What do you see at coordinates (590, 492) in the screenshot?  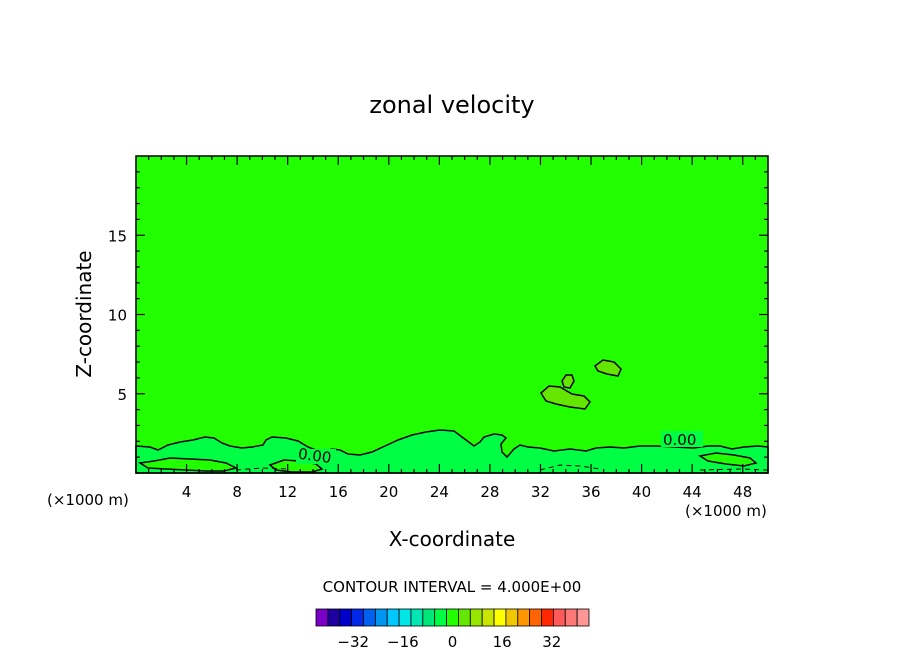 I see `x-tick-label: 36` at bounding box center [590, 492].